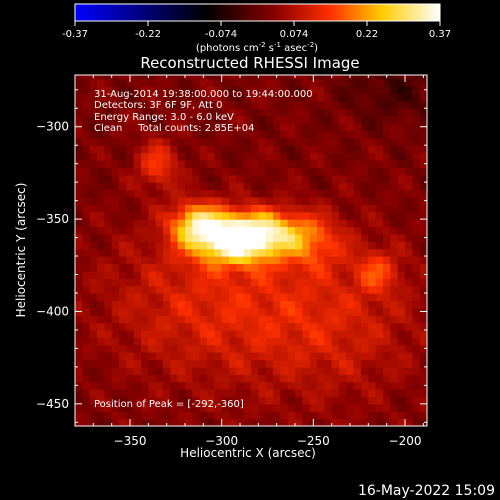 This screenshot has width=500, height=500. Describe the element at coordinates (164, 117) in the screenshot. I see `energy-range-annotation: Energy Range: 3.0 - 6.0 keV` at that location.